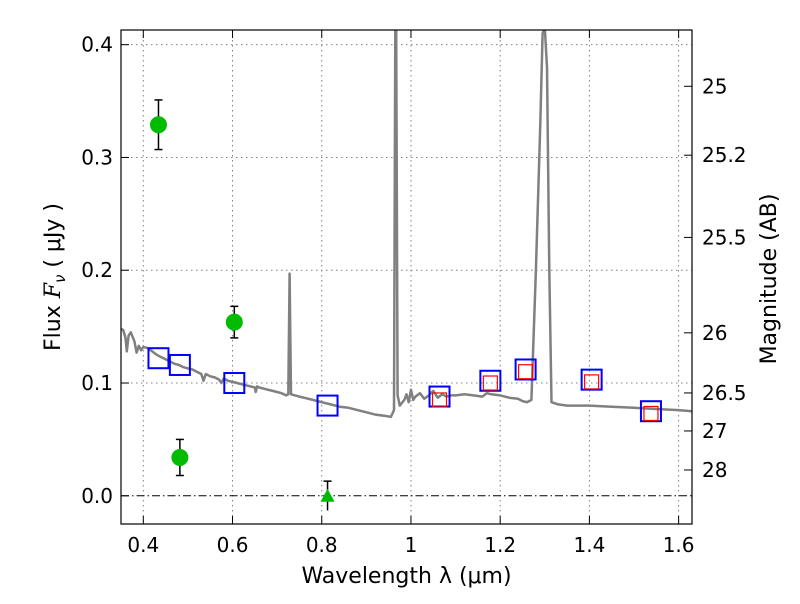 The width and height of the screenshot is (800, 604). I want to click on magnitude-tick-label: 25.2, so click(724, 155).